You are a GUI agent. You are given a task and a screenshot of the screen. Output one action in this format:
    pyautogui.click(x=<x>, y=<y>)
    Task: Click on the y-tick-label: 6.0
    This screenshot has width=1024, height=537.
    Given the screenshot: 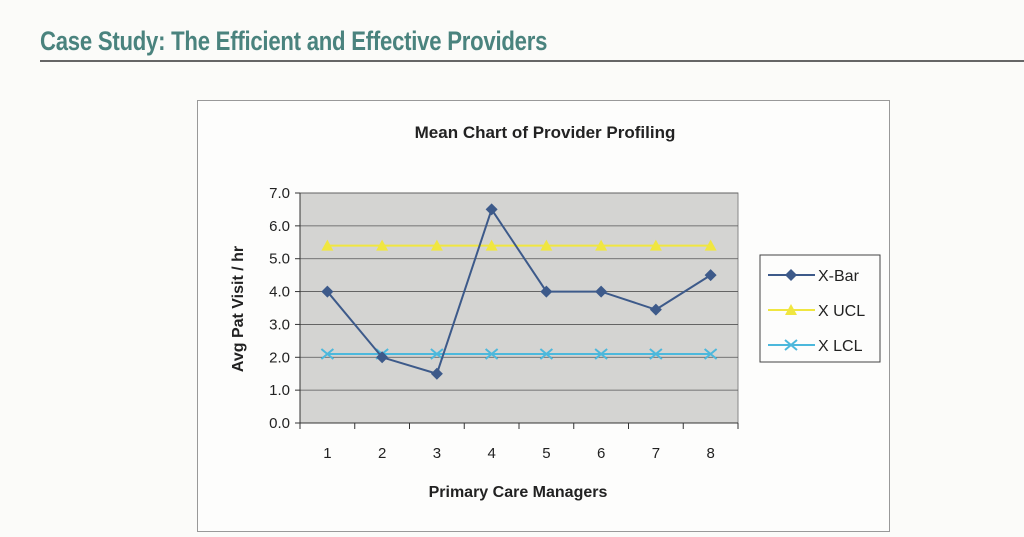 What is the action you would take?
    pyautogui.click(x=279, y=226)
    